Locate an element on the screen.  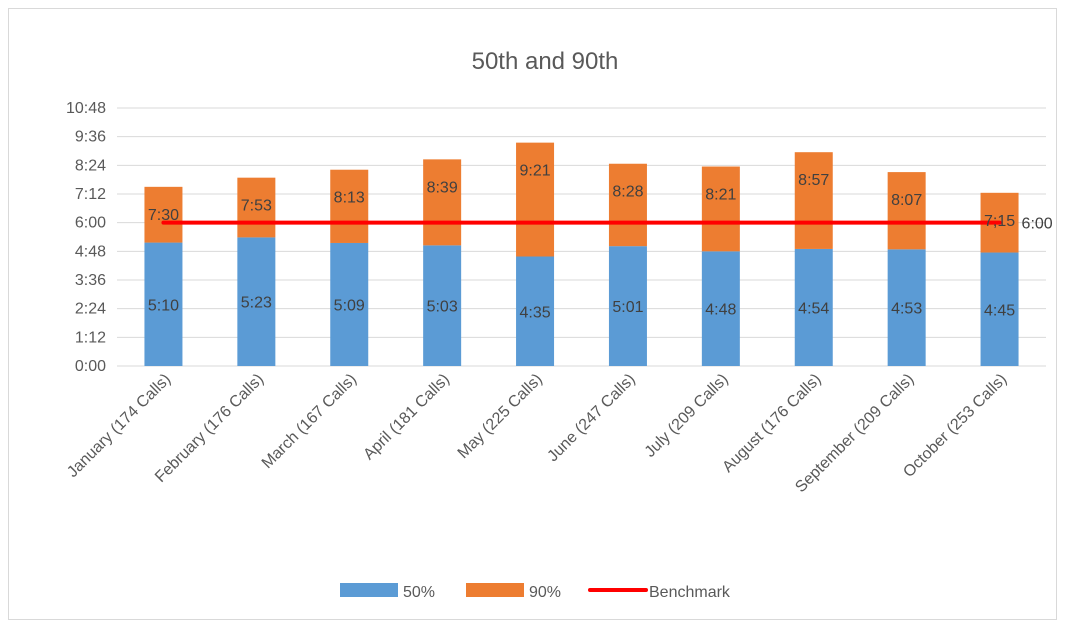
data-label-50: 5:23 is located at coordinates (256, 303).